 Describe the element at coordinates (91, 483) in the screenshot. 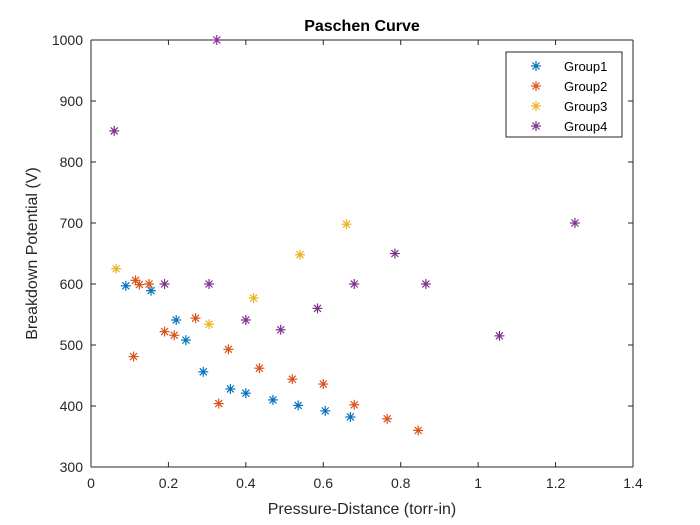

I see `x-tick-label: 0` at that location.